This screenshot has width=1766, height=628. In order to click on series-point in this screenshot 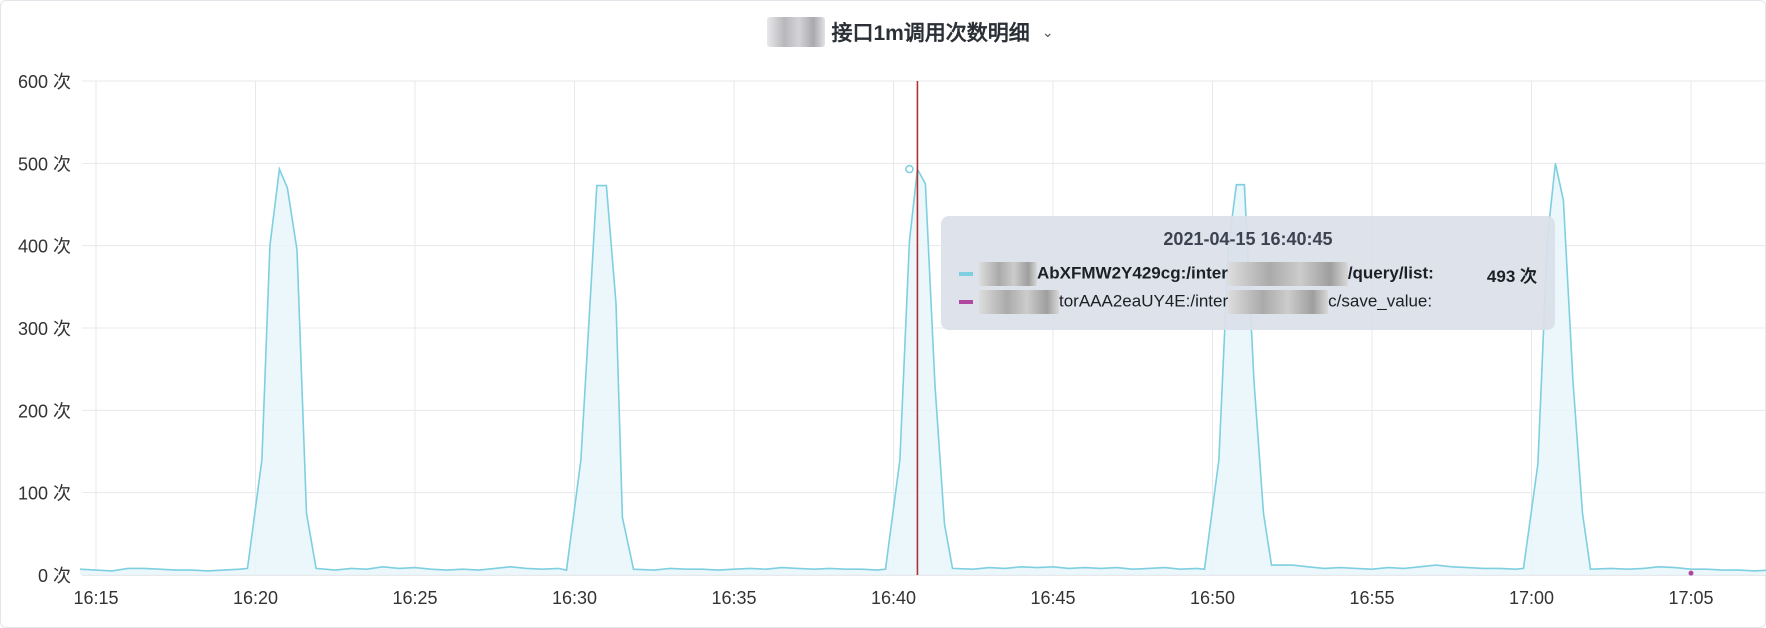, I will do `click(1691, 573)`.